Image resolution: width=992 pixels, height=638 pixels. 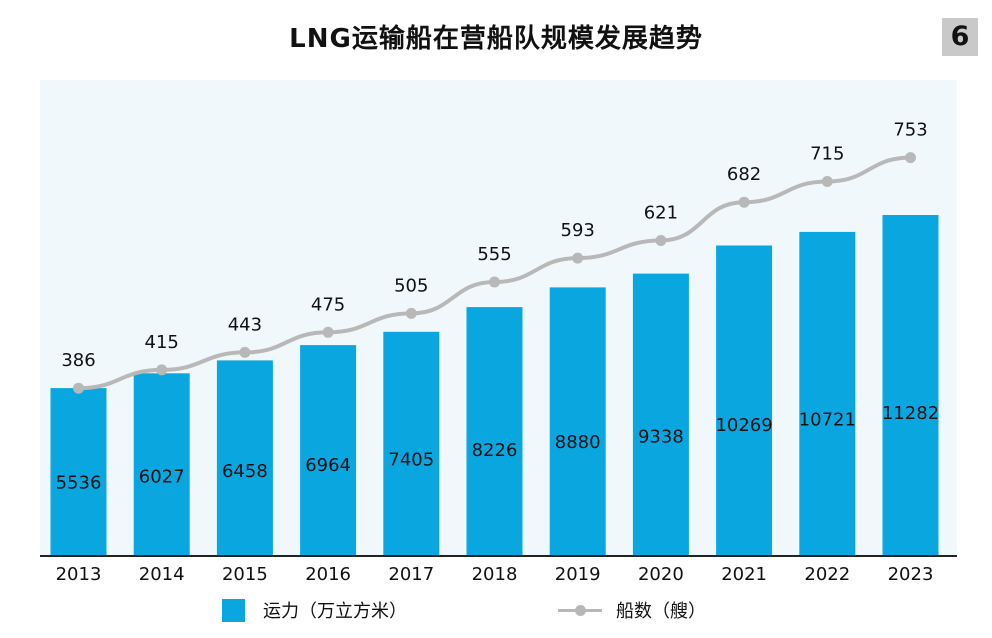 I want to click on legend-item-ships: 船数（艘）, so click(x=632, y=610).